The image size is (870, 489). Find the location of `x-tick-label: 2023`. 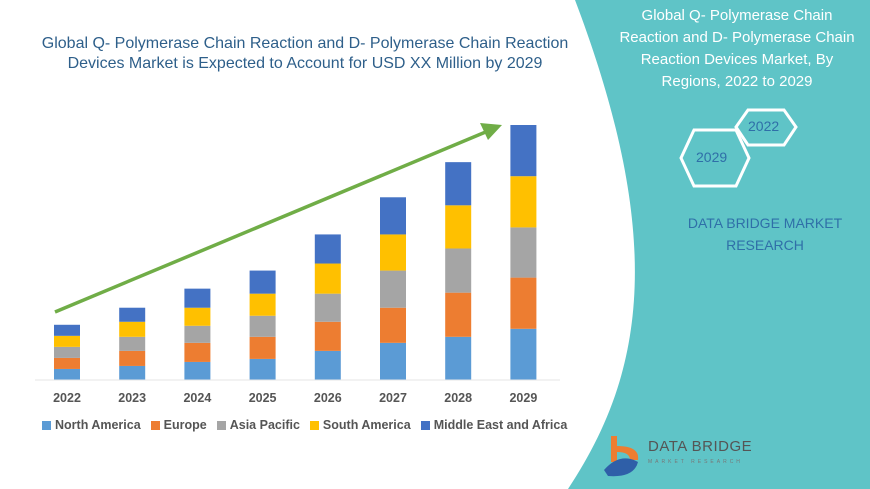

x-tick-label: 2023 is located at coordinates (132, 398).